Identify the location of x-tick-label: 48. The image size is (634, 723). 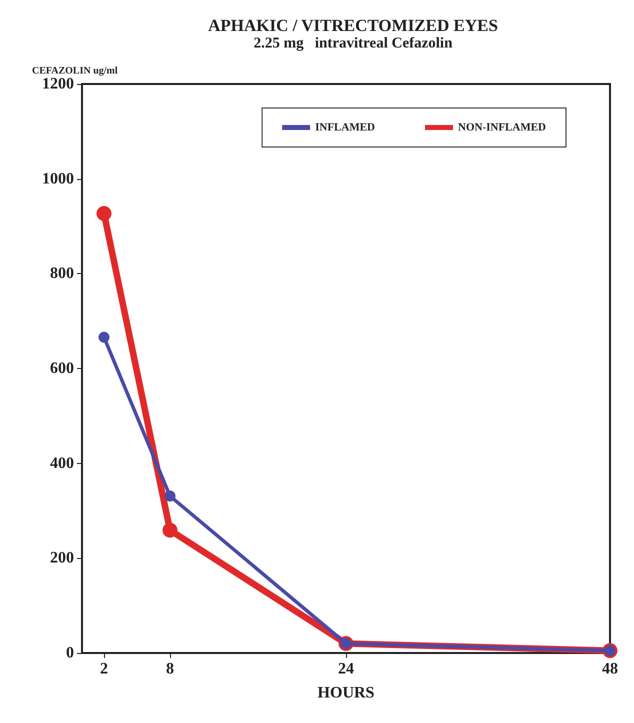
(610, 669).